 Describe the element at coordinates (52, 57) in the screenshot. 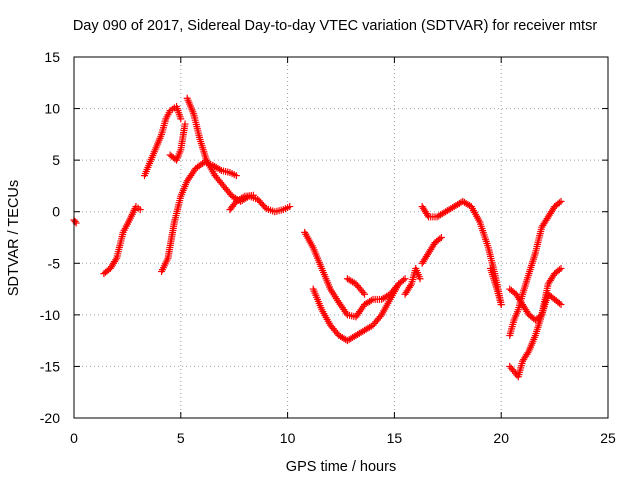

I see `y-tick-label: 15` at that location.